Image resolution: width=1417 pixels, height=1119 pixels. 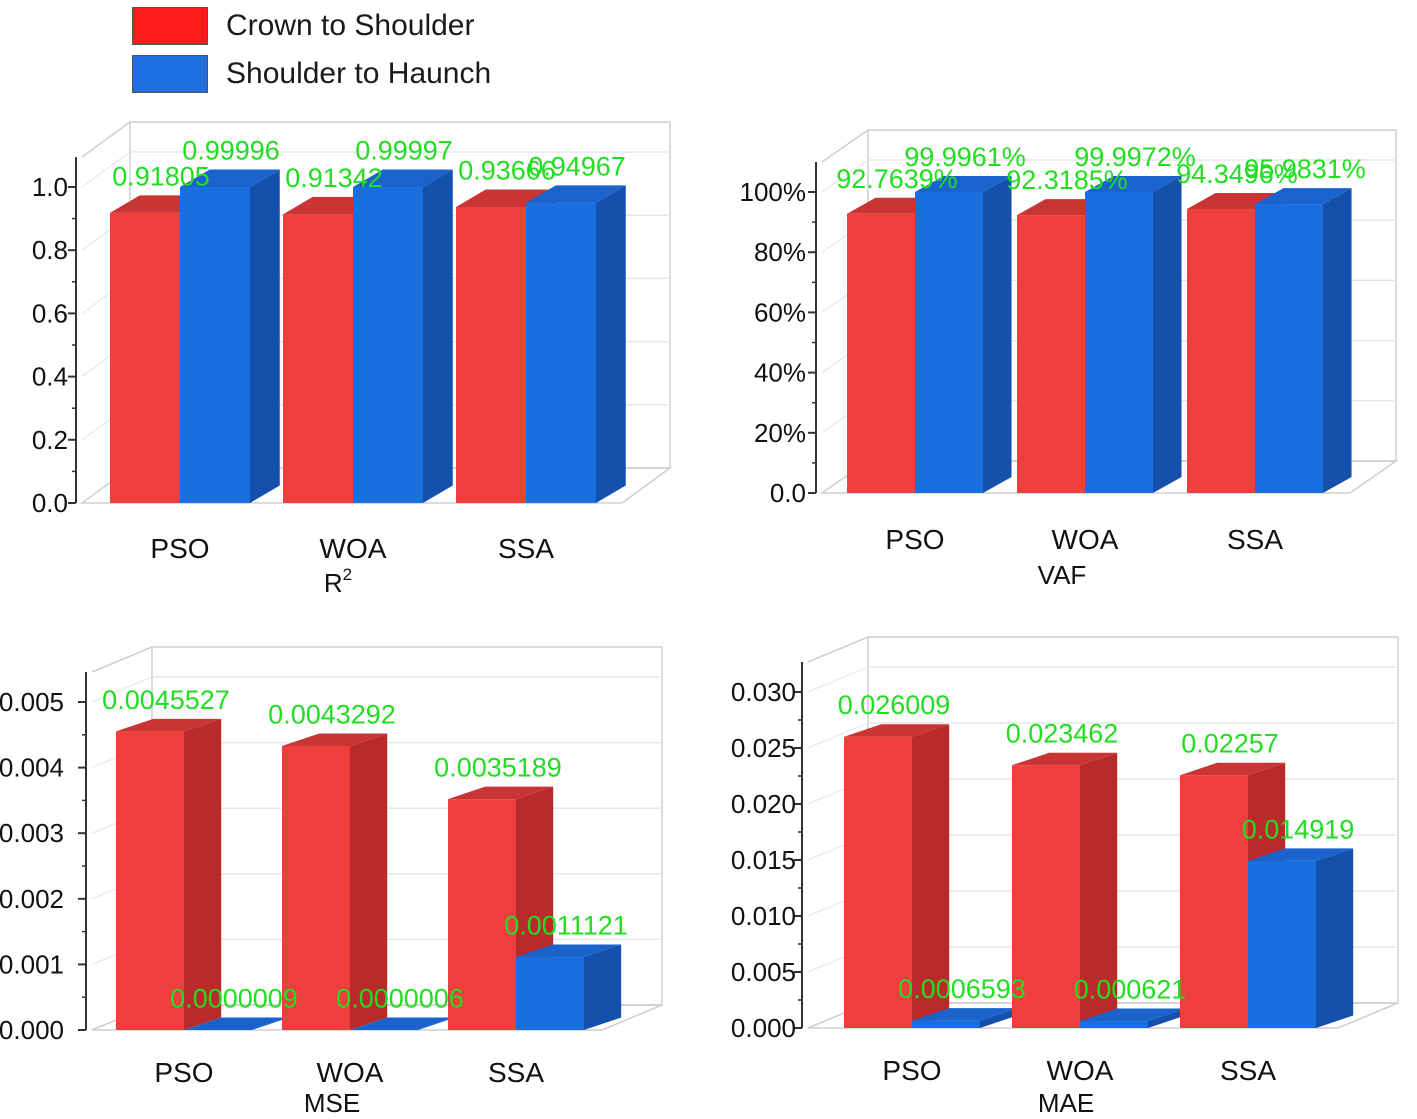 What do you see at coordinates (50, 377) in the screenshot?
I see `y-tick-label: 0.4` at bounding box center [50, 377].